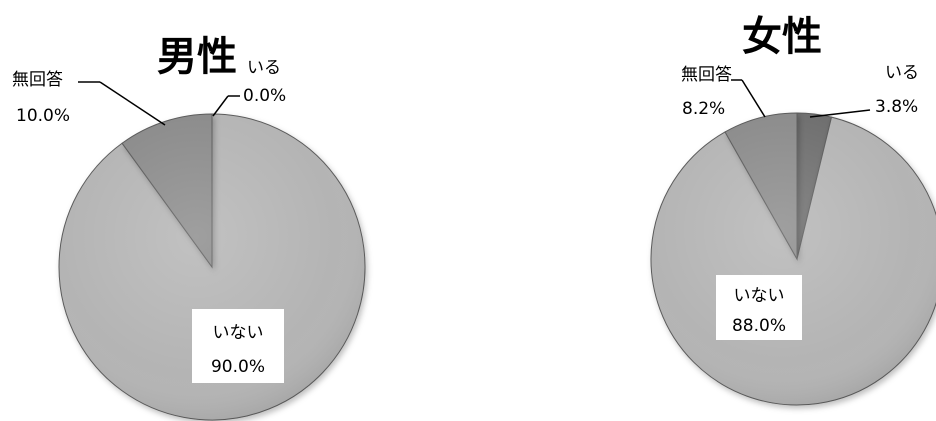  I want to click on female-slice-label-mukaito: 無回答, so click(706, 75).